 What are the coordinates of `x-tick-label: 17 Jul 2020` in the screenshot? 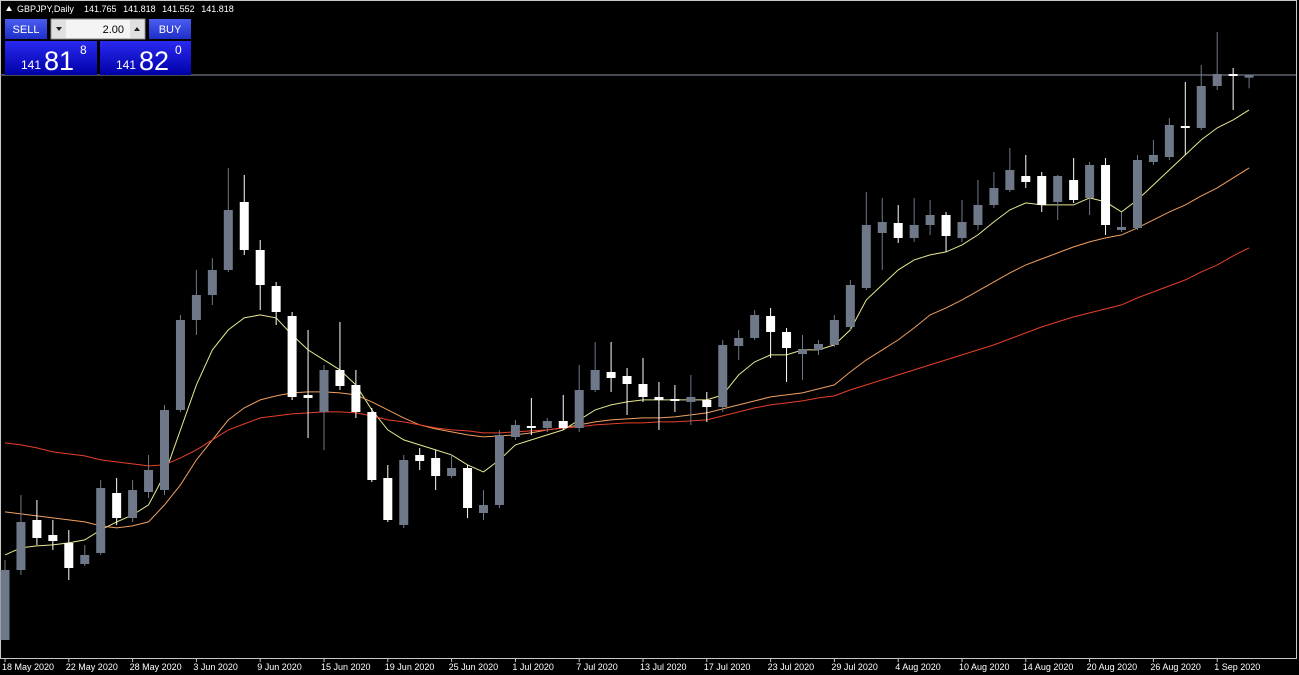 It's located at (727, 667).